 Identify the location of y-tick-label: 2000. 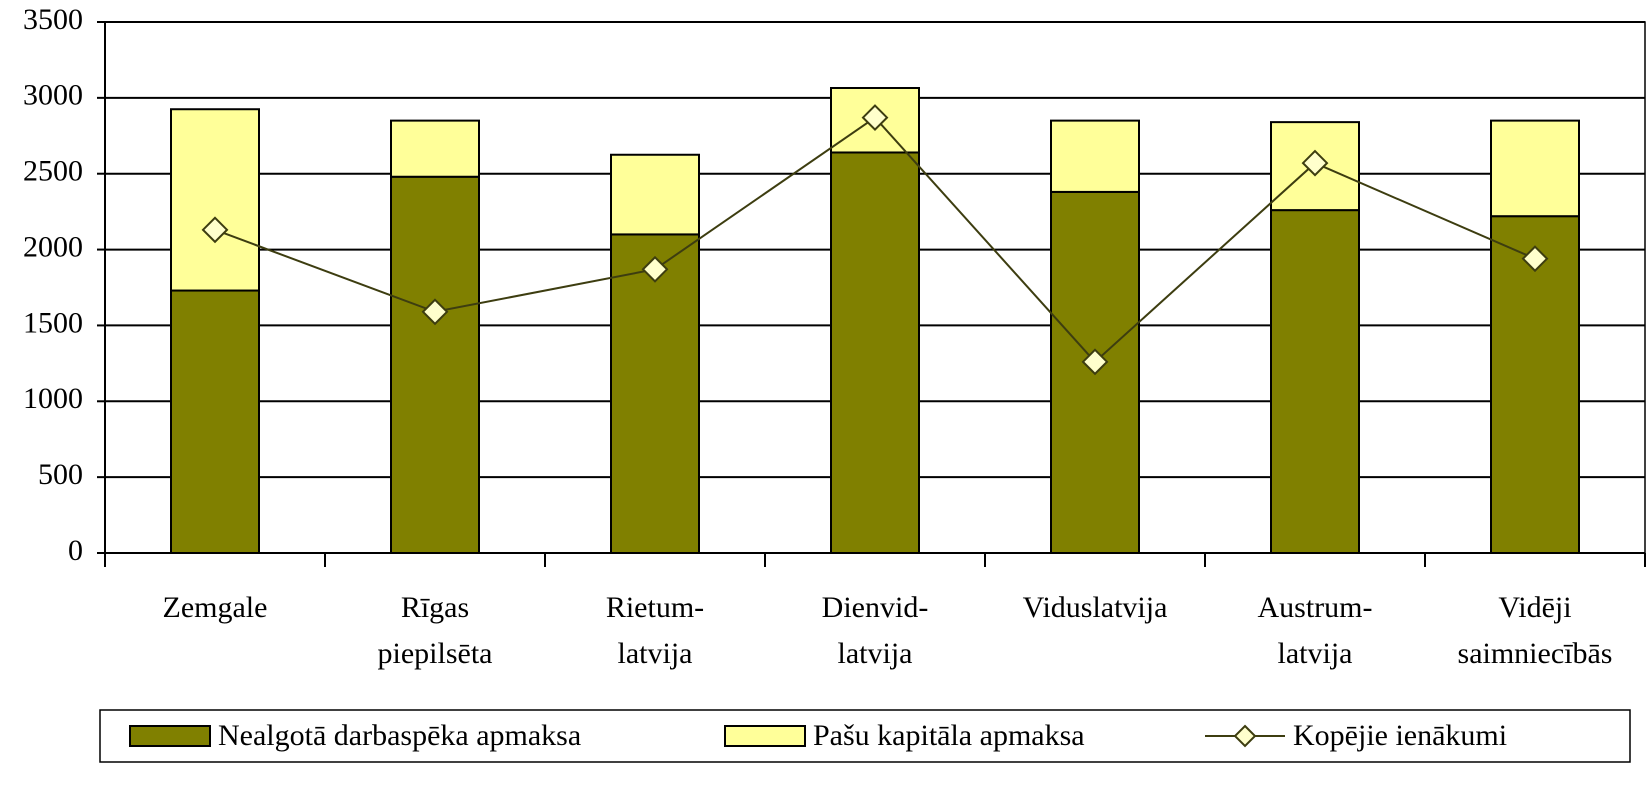
(53, 246).